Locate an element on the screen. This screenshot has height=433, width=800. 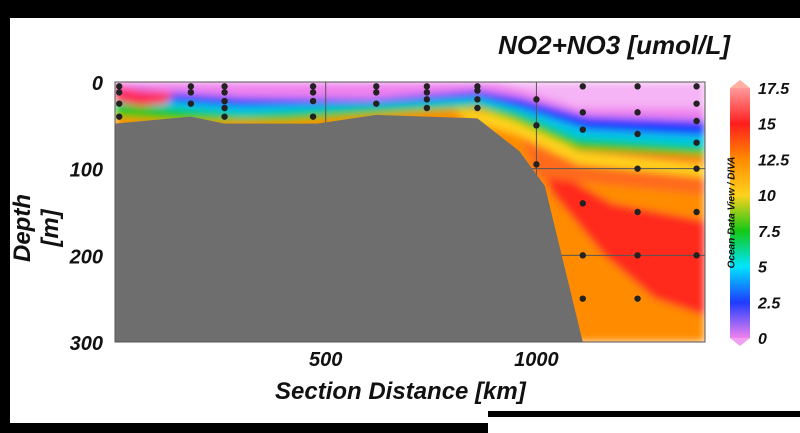
x-axis-label: Section Distance [km] is located at coordinates (400, 391).